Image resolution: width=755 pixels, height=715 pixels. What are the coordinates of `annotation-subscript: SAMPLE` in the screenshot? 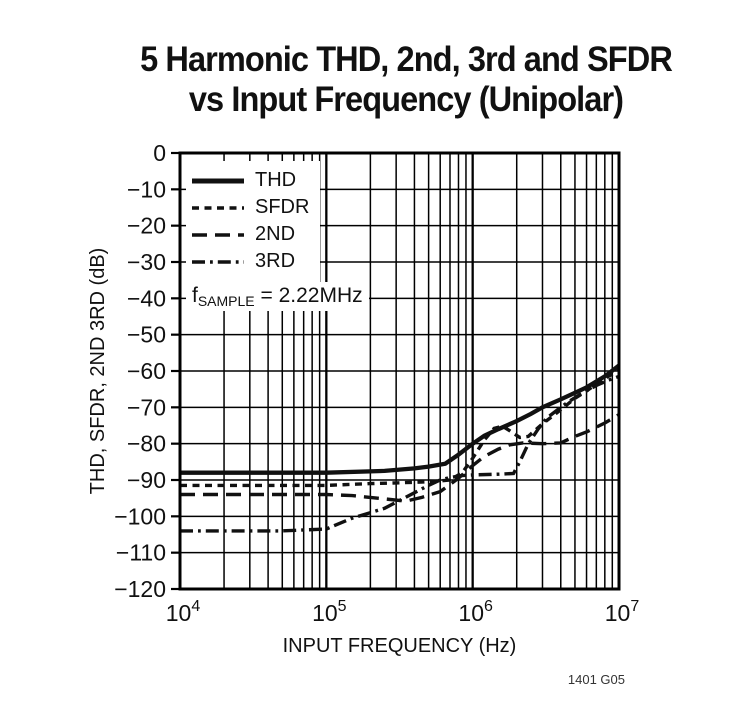 It's located at (226, 301).